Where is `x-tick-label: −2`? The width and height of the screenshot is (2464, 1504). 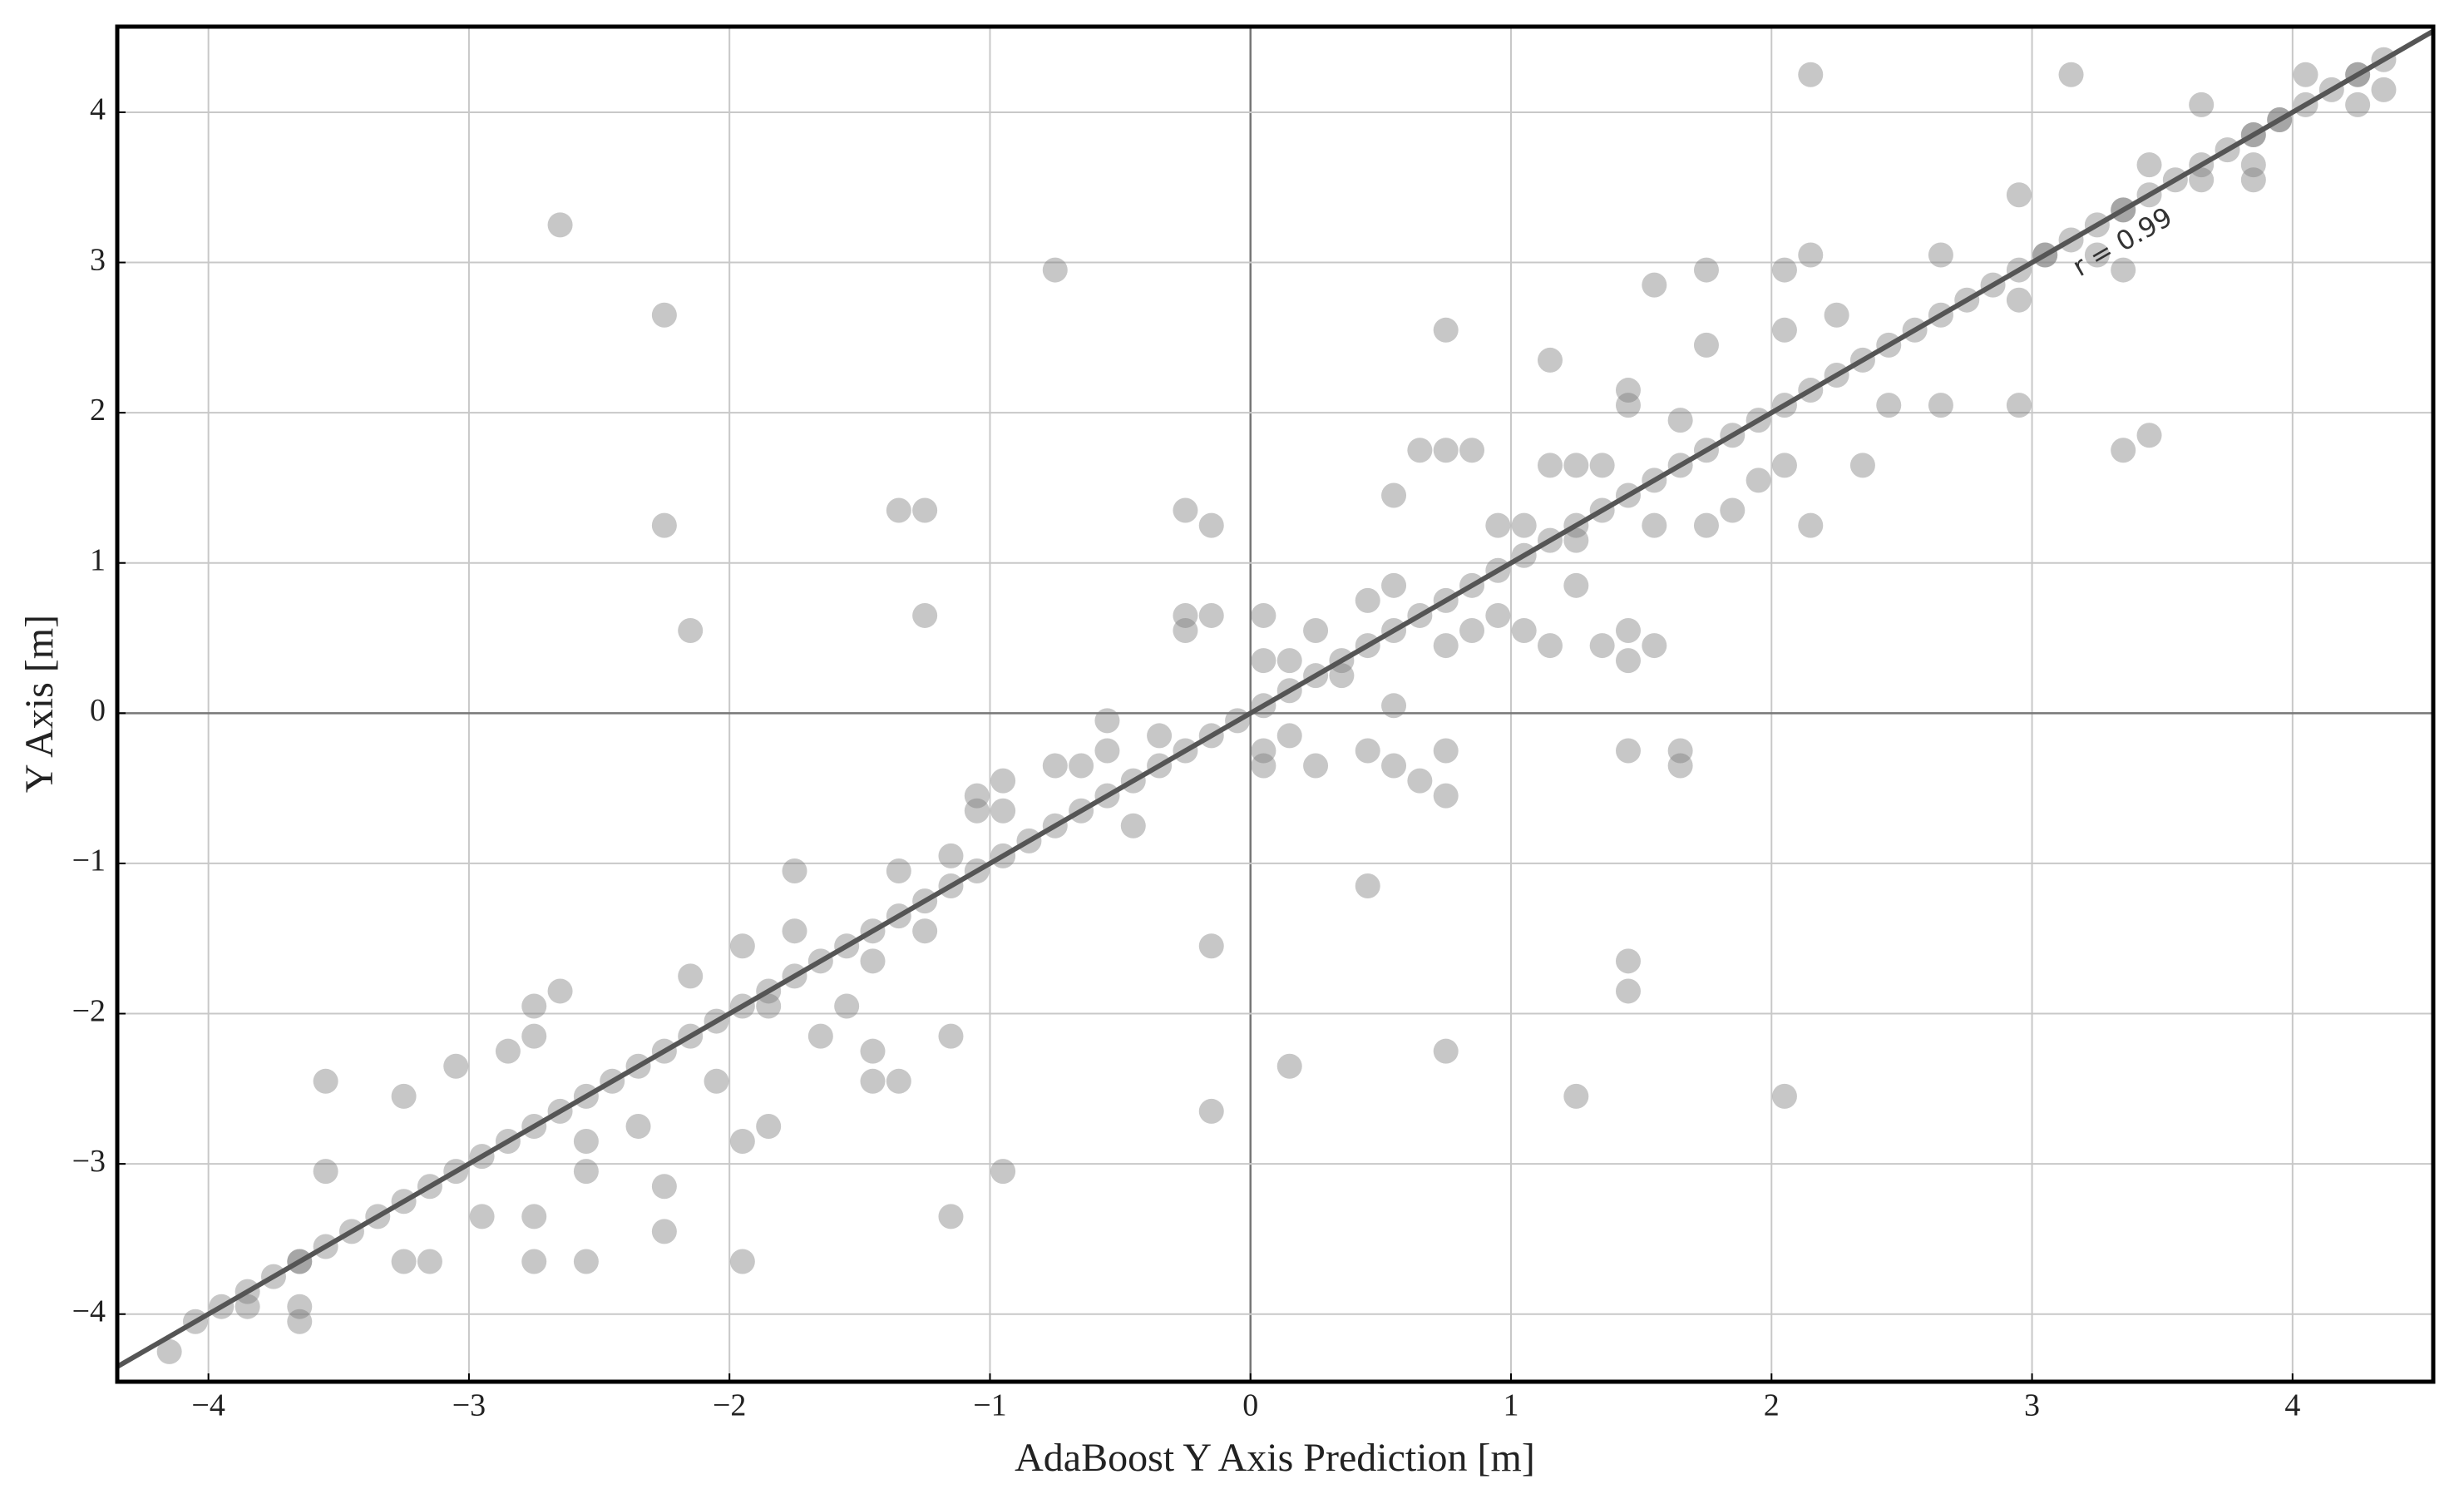
x-tick-label: −2 is located at coordinates (729, 1405).